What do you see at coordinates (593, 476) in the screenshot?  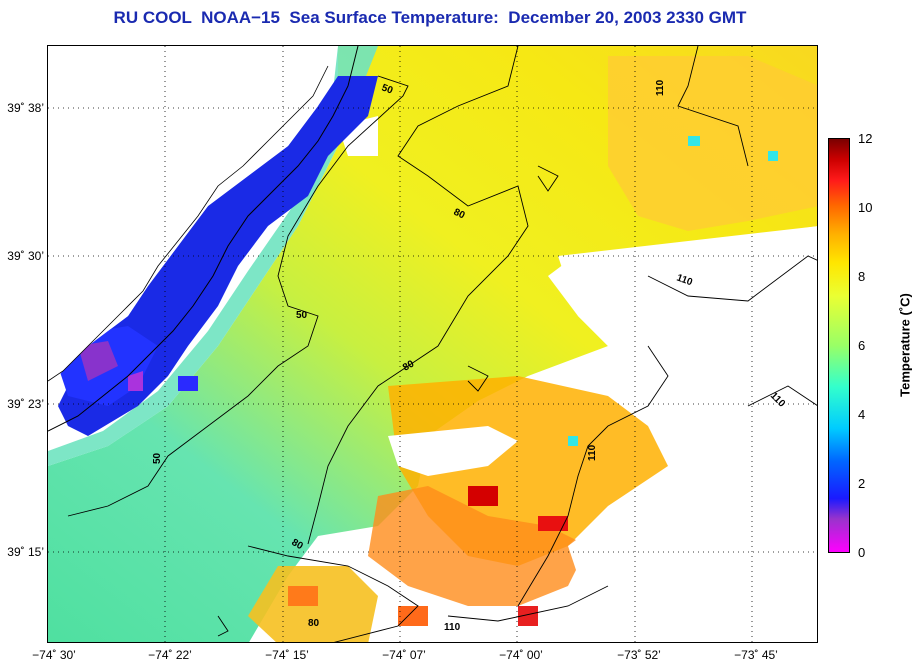 I see `contour-110c` at bounding box center [593, 476].